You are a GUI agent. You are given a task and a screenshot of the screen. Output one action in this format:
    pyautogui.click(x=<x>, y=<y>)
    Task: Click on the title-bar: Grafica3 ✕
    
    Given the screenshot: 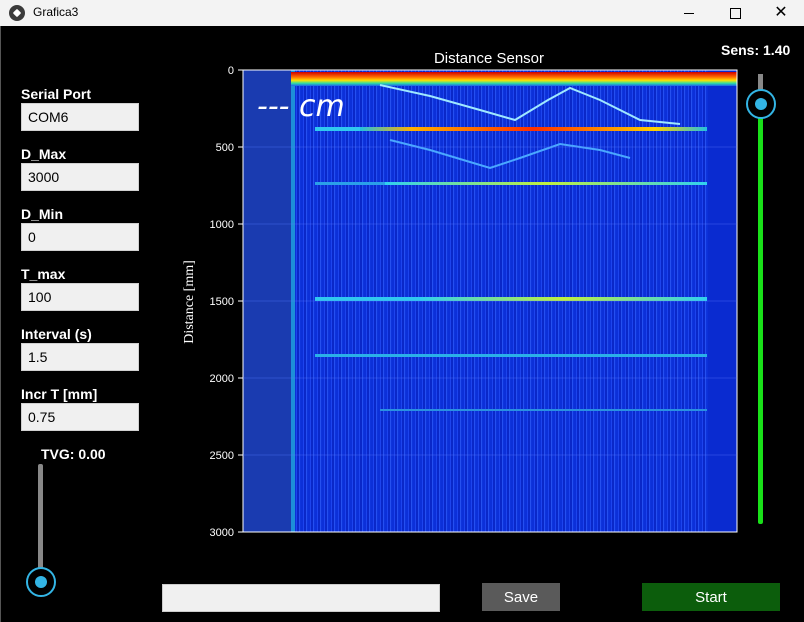 What is the action you would take?
    pyautogui.click(x=402, y=13)
    